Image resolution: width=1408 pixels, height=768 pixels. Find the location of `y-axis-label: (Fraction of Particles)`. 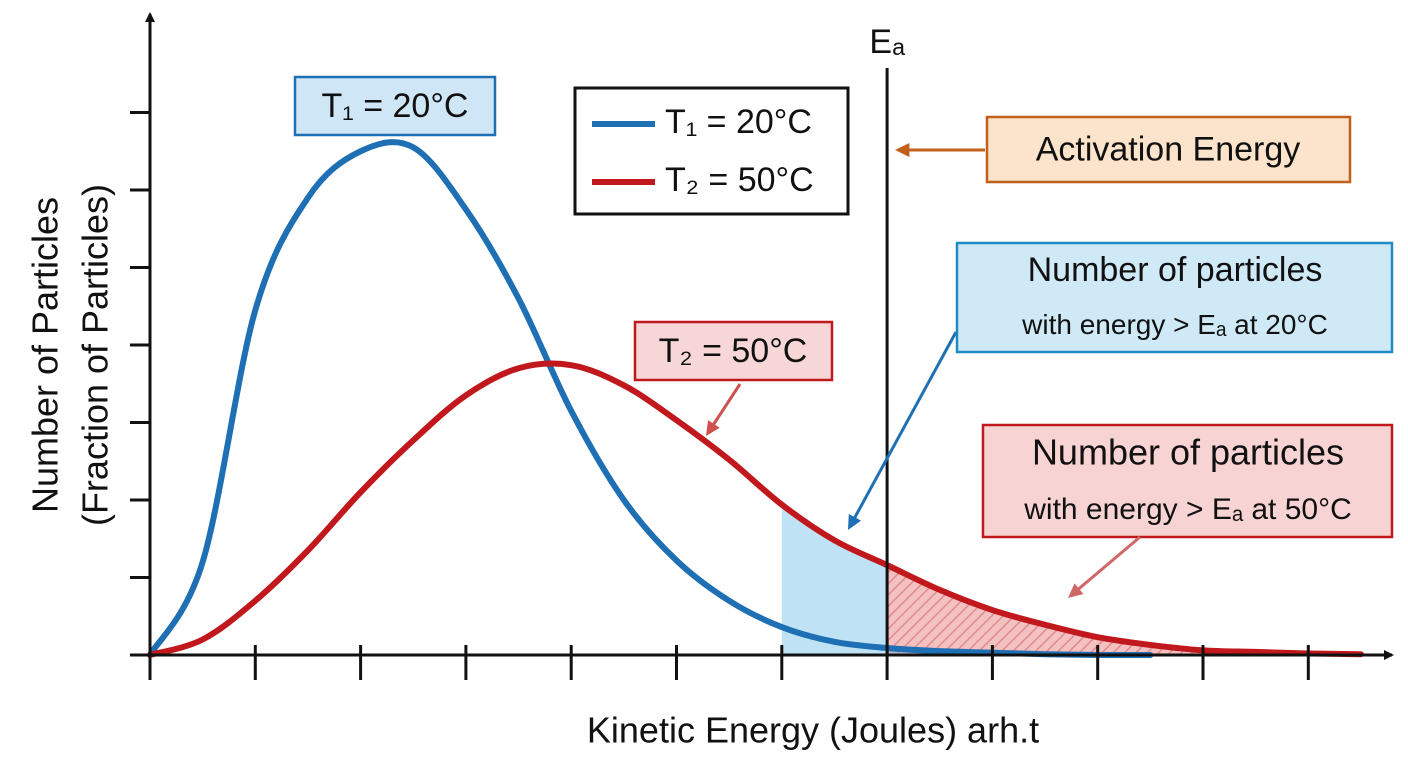

y-axis-label: (Fraction of Particles) is located at coordinates (95, 355).